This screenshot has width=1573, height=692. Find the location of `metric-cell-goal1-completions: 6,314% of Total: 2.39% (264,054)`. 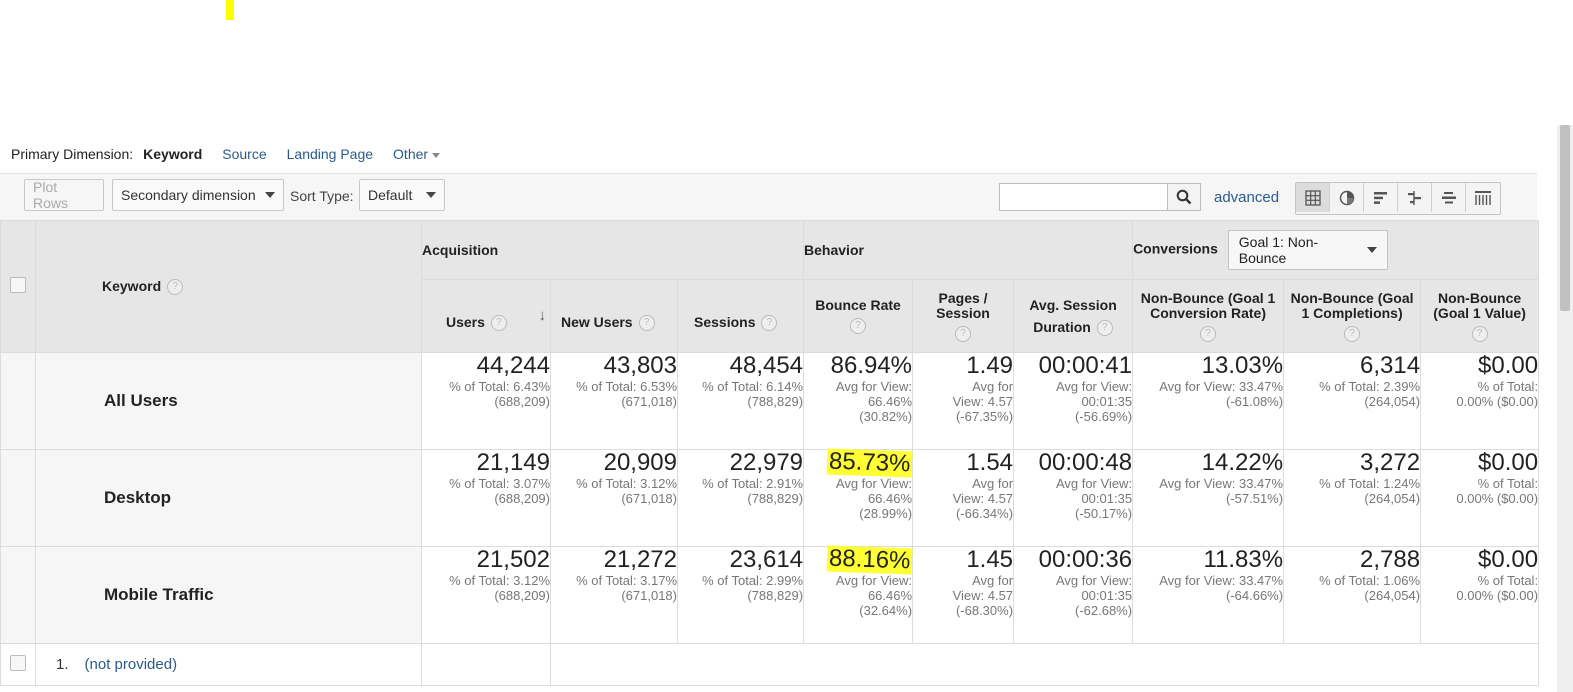

metric-cell-goal1-completions: 6,314% of Total: 2.39% (264,054) is located at coordinates (1352, 401).